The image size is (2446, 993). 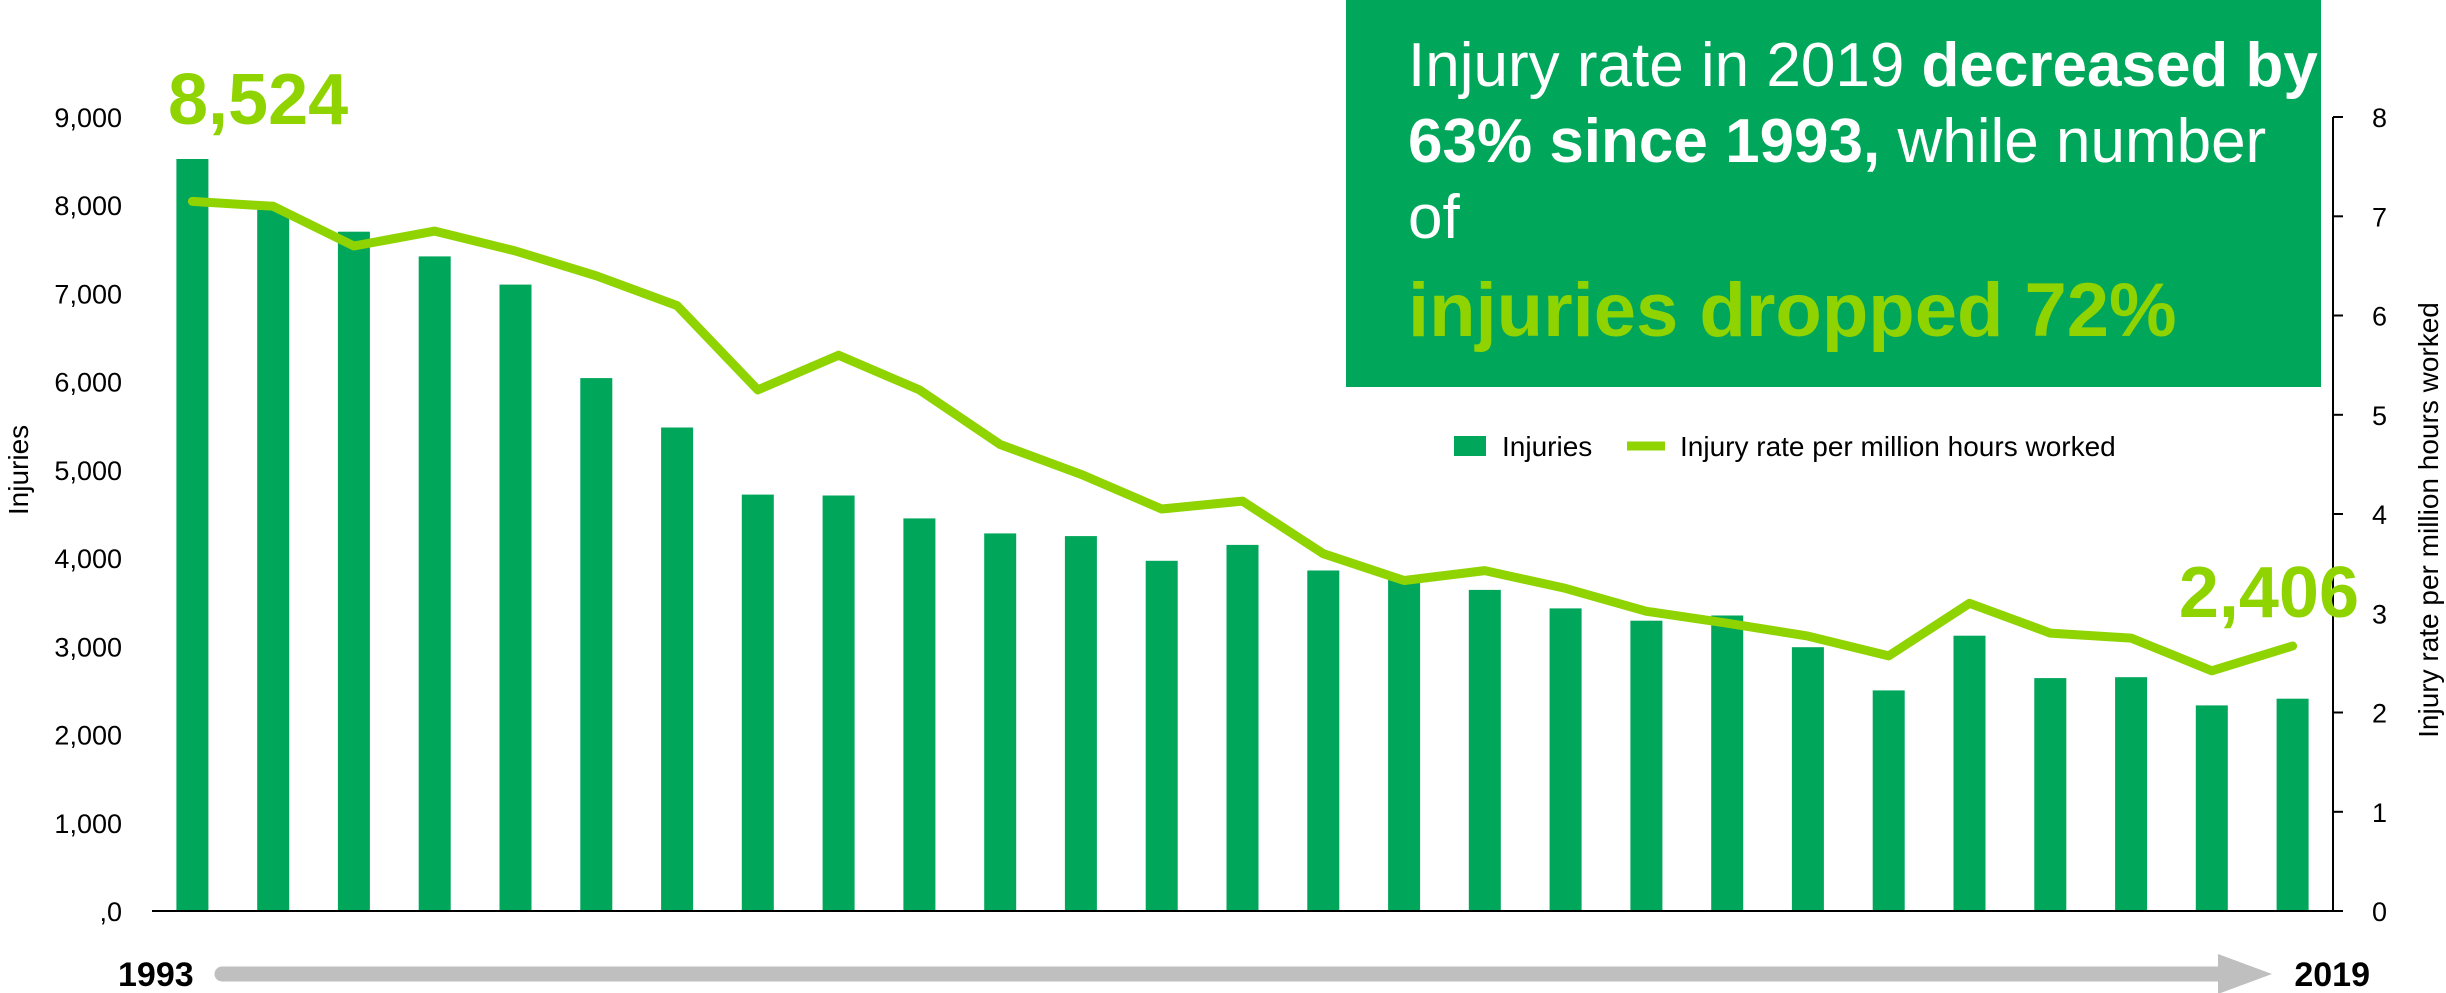 What do you see at coordinates (88, 736) in the screenshot?
I see `left-tick-label: 2,000` at bounding box center [88, 736].